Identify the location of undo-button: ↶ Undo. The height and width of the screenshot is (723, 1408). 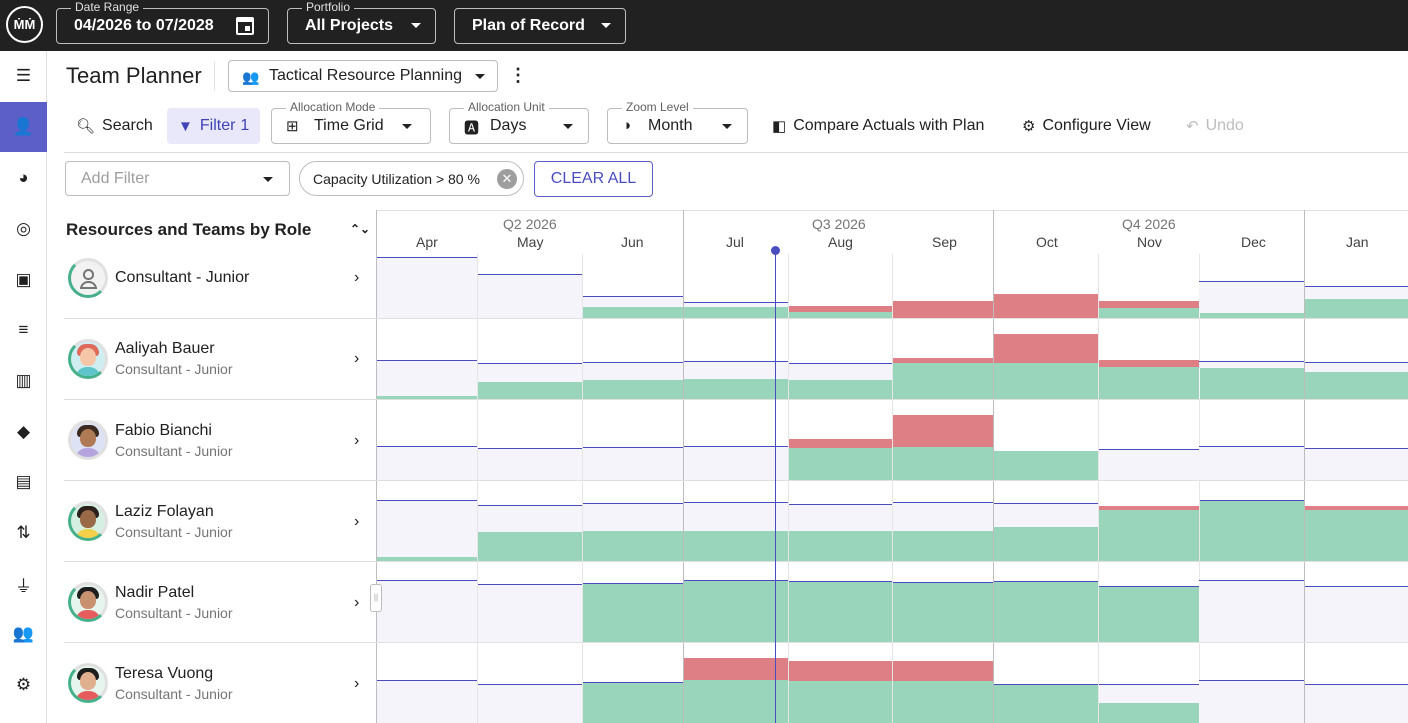
(1215, 126).